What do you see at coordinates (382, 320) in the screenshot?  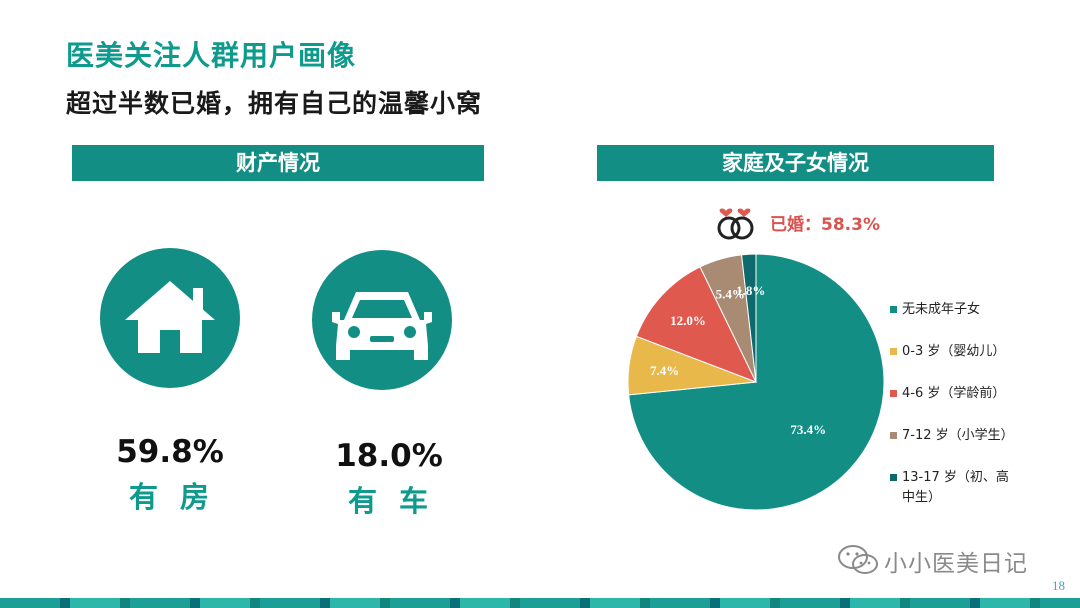 I see `car-icon` at bounding box center [382, 320].